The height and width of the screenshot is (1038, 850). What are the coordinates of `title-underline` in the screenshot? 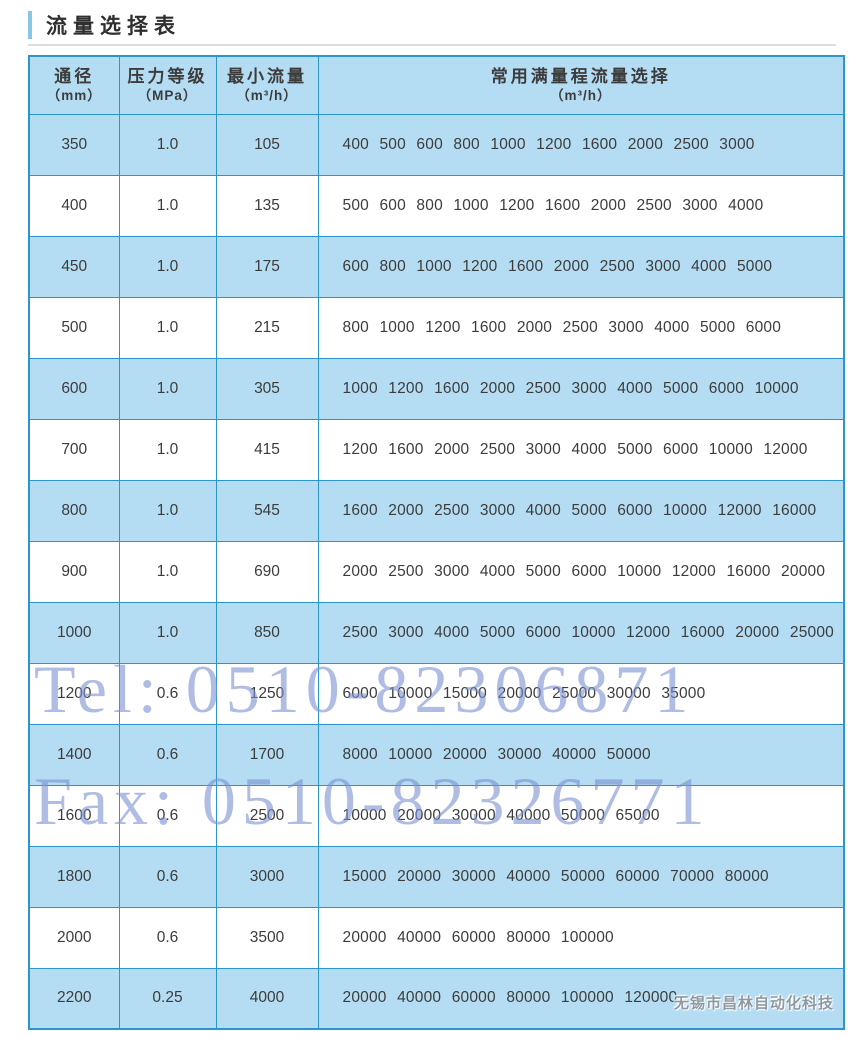 It's located at (432, 45).